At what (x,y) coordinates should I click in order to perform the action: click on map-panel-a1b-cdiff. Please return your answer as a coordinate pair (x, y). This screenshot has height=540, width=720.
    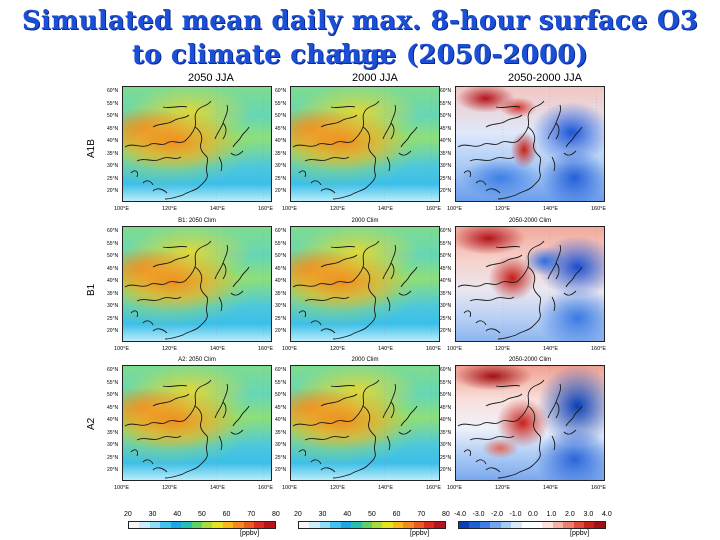
    Looking at the image, I should click on (530, 144).